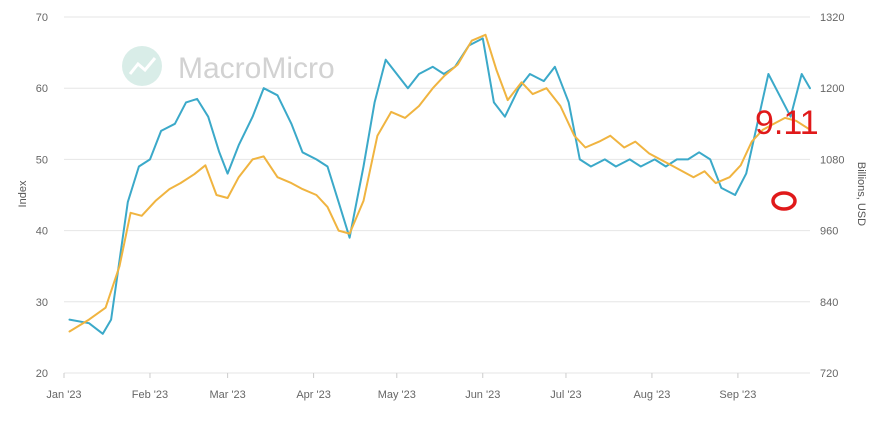  Describe the element at coordinates (42, 232) in the screenshot. I see `left-tick-label: 40` at that location.